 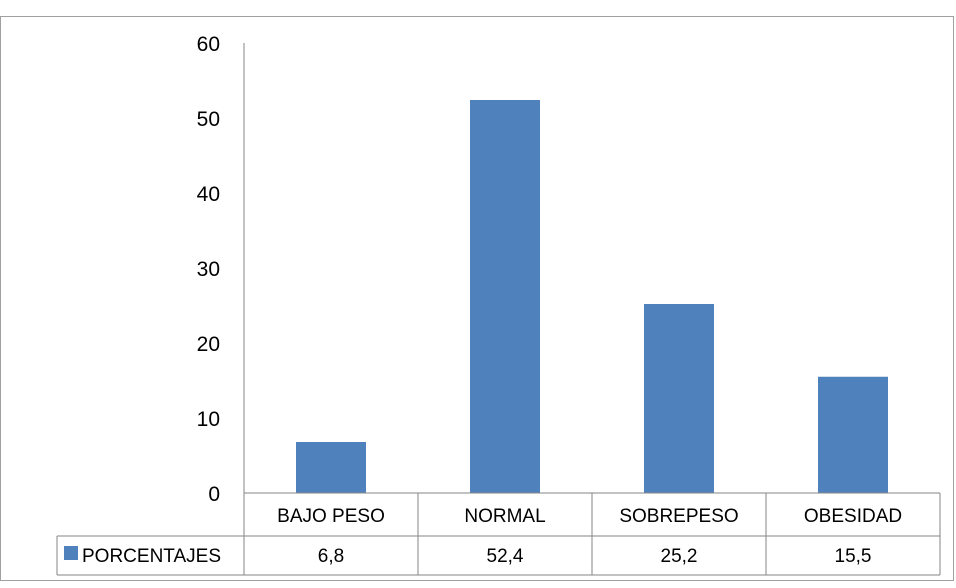 What do you see at coordinates (505, 556) in the screenshot?
I see `data-table-value: 52,4` at bounding box center [505, 556].